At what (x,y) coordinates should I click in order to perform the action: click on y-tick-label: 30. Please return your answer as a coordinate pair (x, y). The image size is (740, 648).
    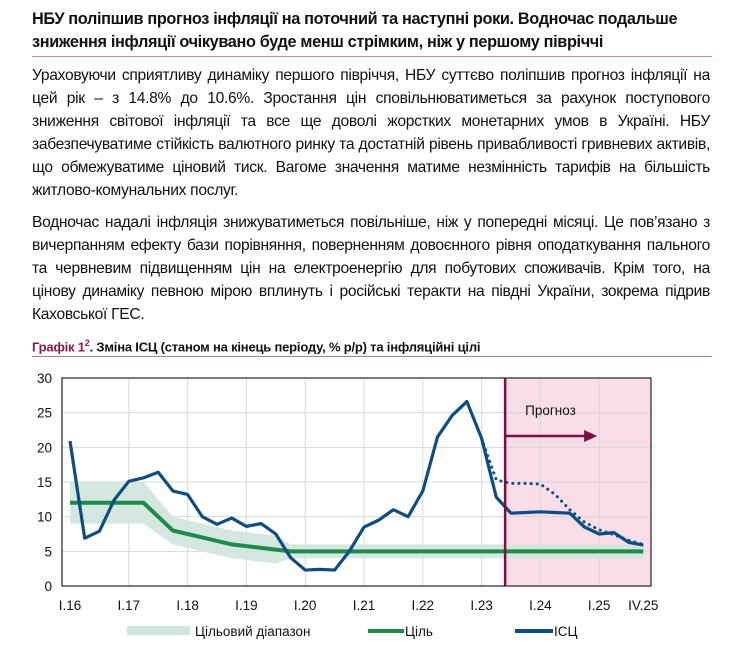
    Looking at the image, I should click on (44, 378).